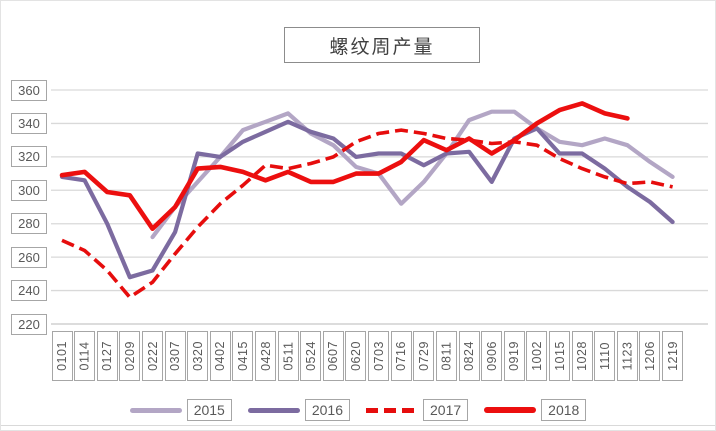  What do you see at coordinates (85, 356) in the screenshot?
I see `x-axis-label: 0114` at bounding box center [85, 356].